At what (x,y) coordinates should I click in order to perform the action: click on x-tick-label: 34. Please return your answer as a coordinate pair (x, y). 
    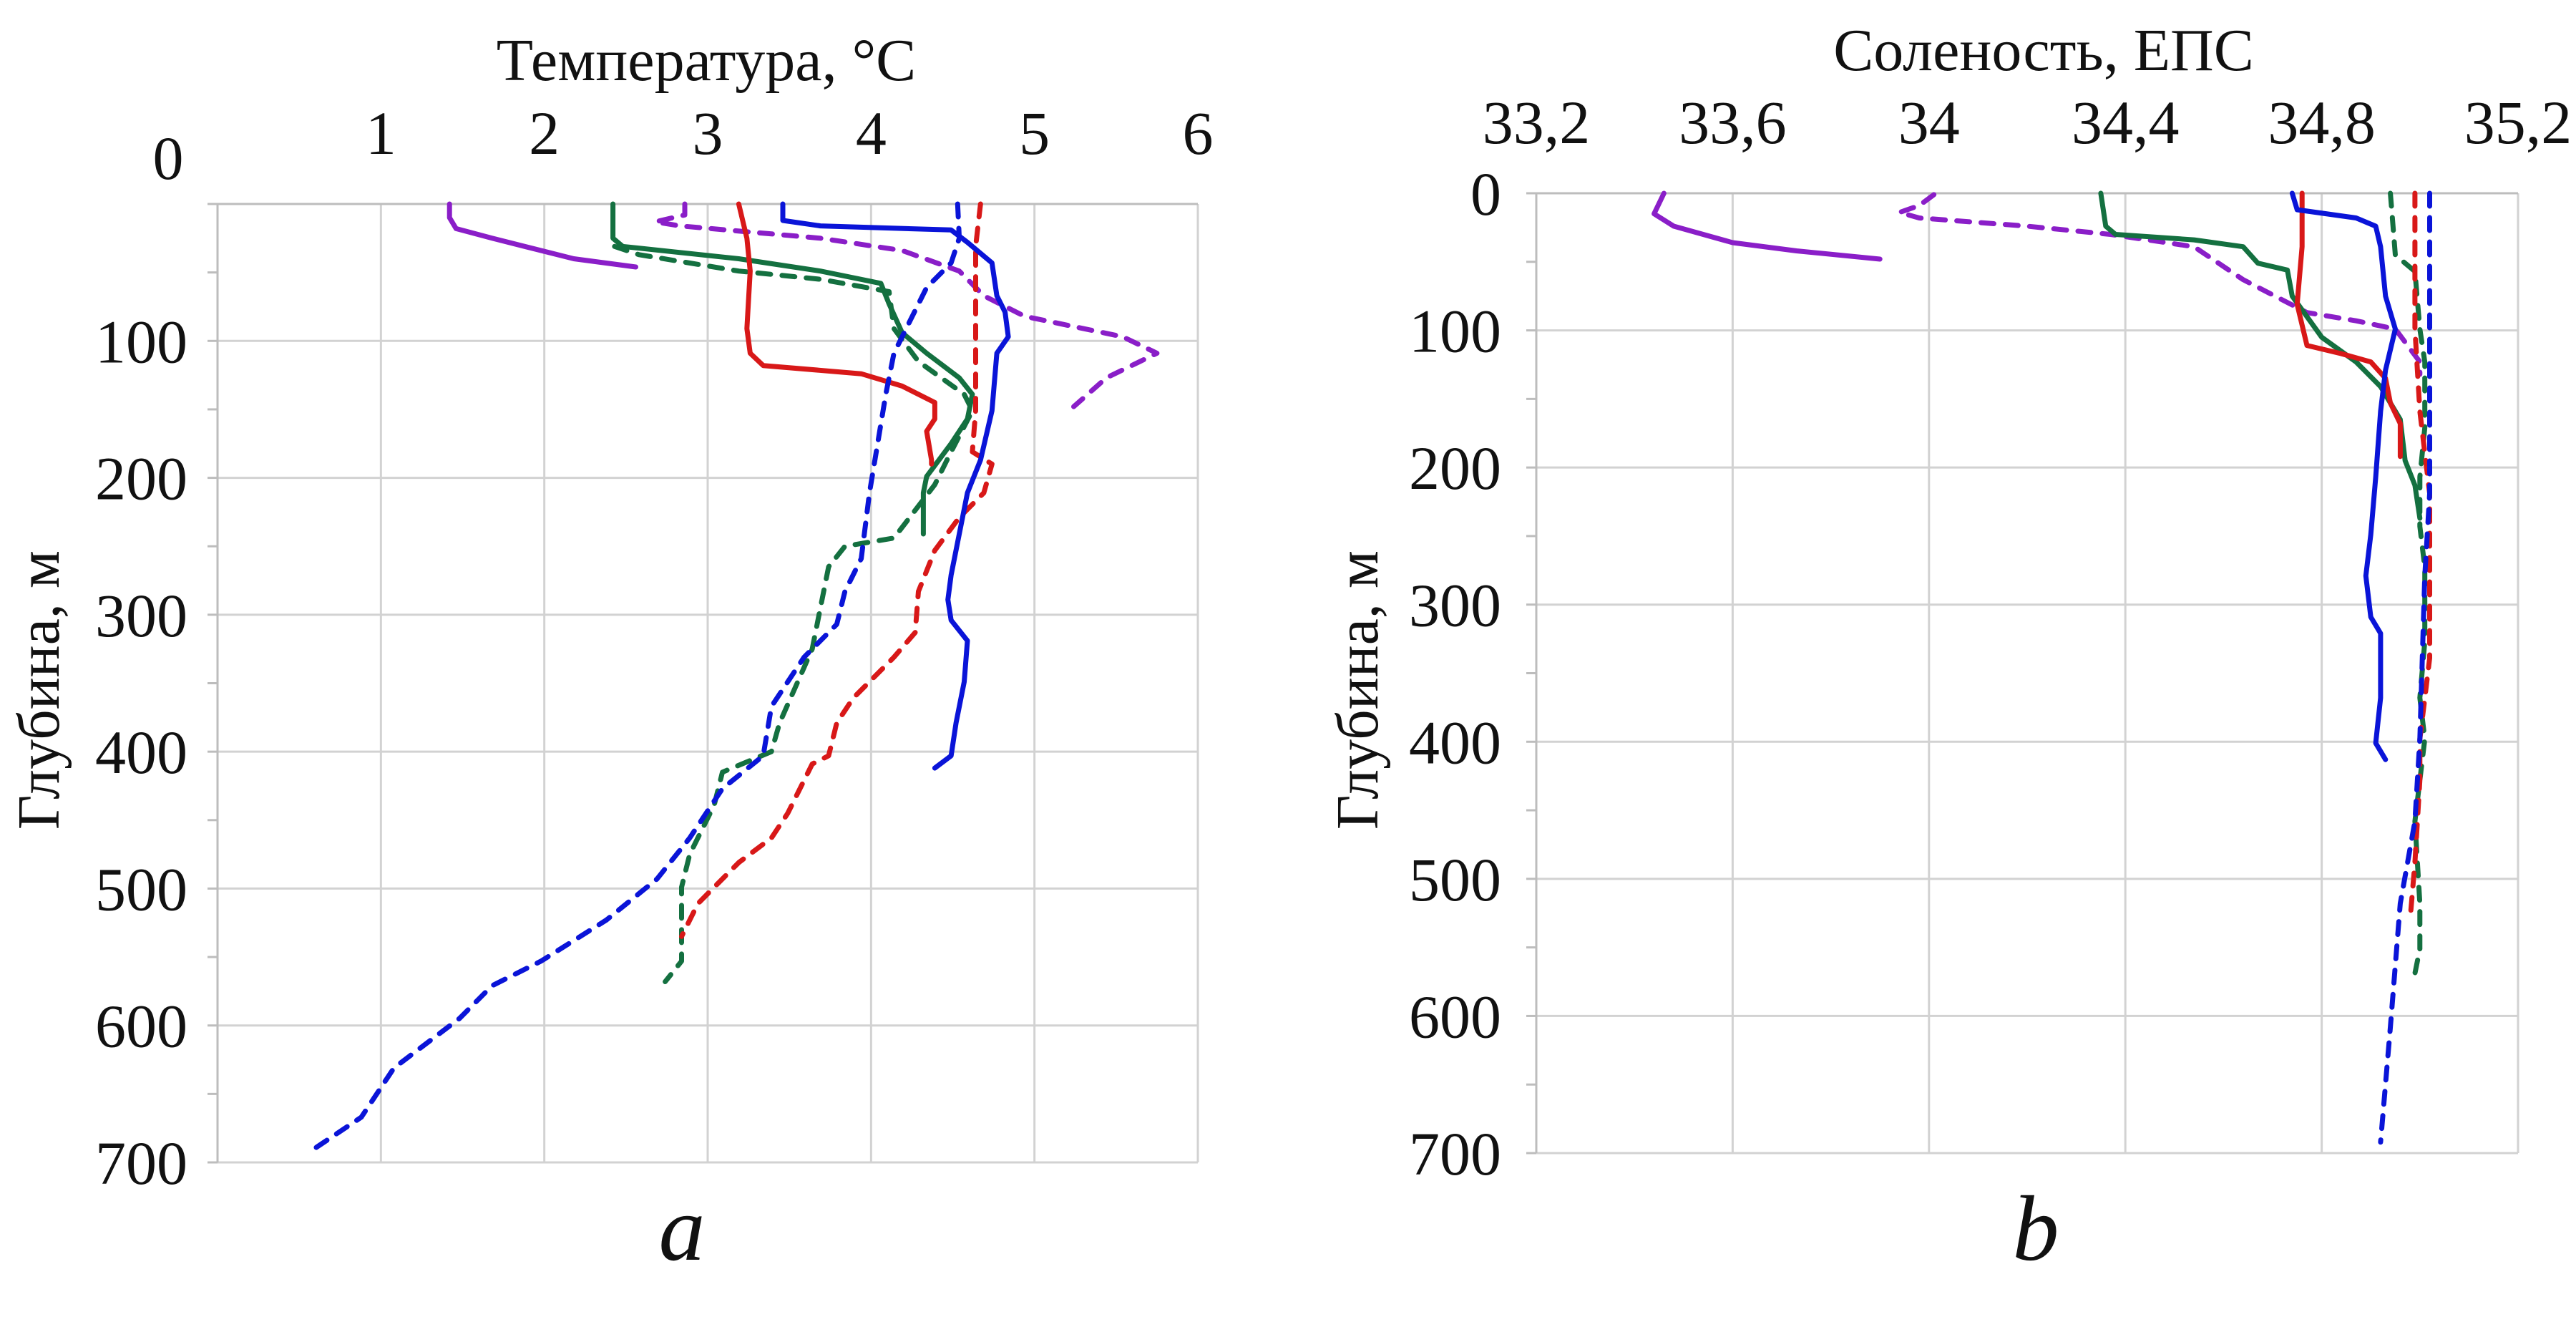
    Looking at the image, I should click on (1929, 122).